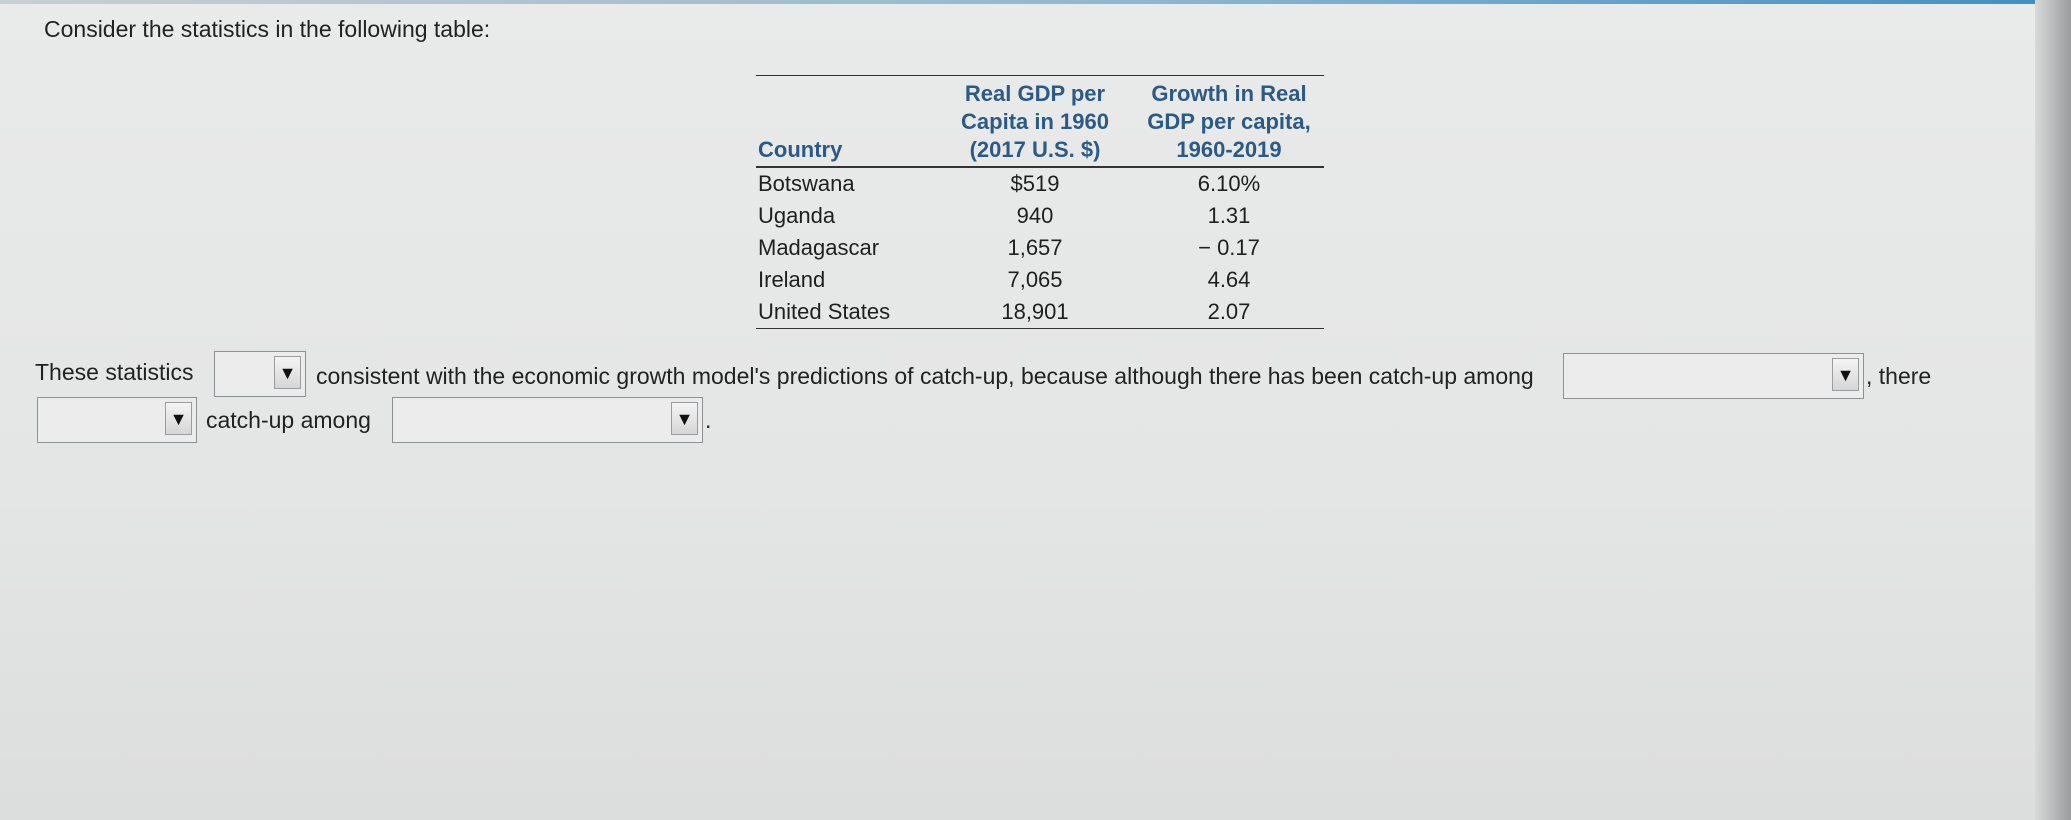 The image size is (2071, 820). What do you see at coordinates (1229, 149) in the screenshot?
I see `header-growth-line3: 1960-2019` at bounding box center [1229, 149].